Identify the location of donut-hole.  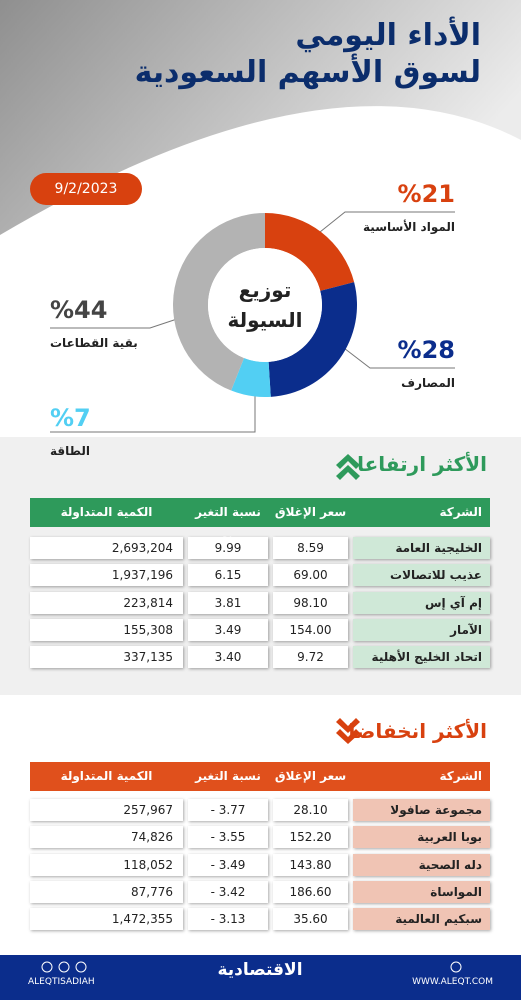
(265, 305).